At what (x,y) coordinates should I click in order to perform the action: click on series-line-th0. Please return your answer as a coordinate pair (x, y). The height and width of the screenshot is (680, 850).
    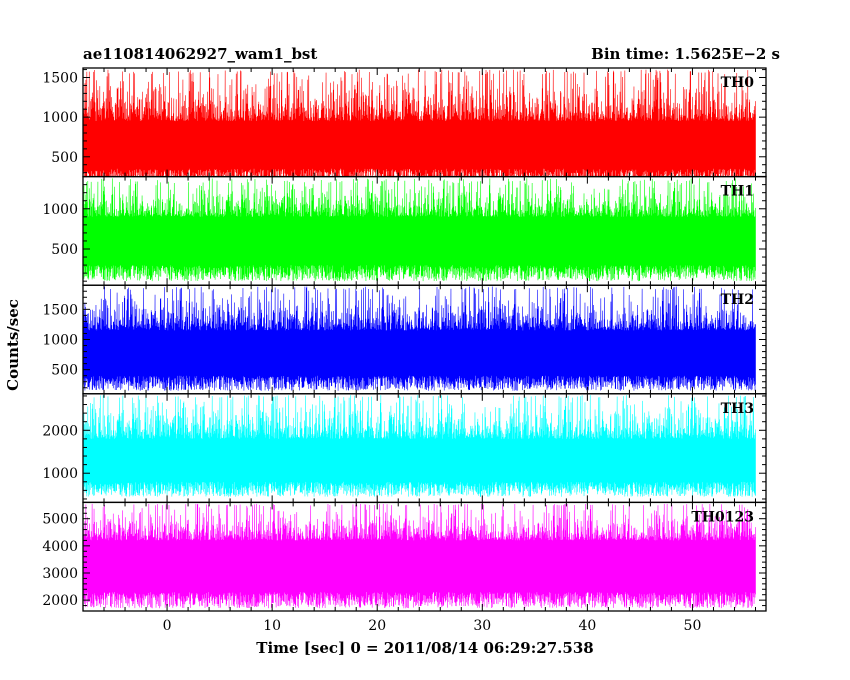
    Looking at the image, I should click on (419, 123).